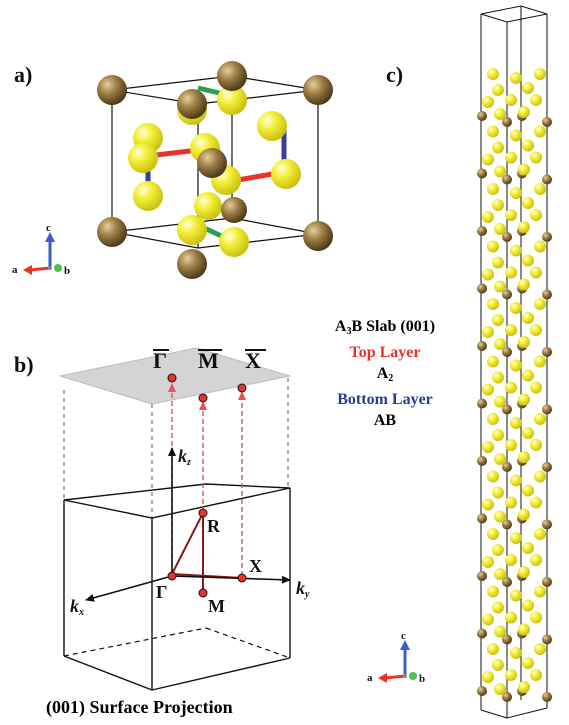 This screenshot has width=569, height=725. I want to click on projection-arrows, so click(207, 487).